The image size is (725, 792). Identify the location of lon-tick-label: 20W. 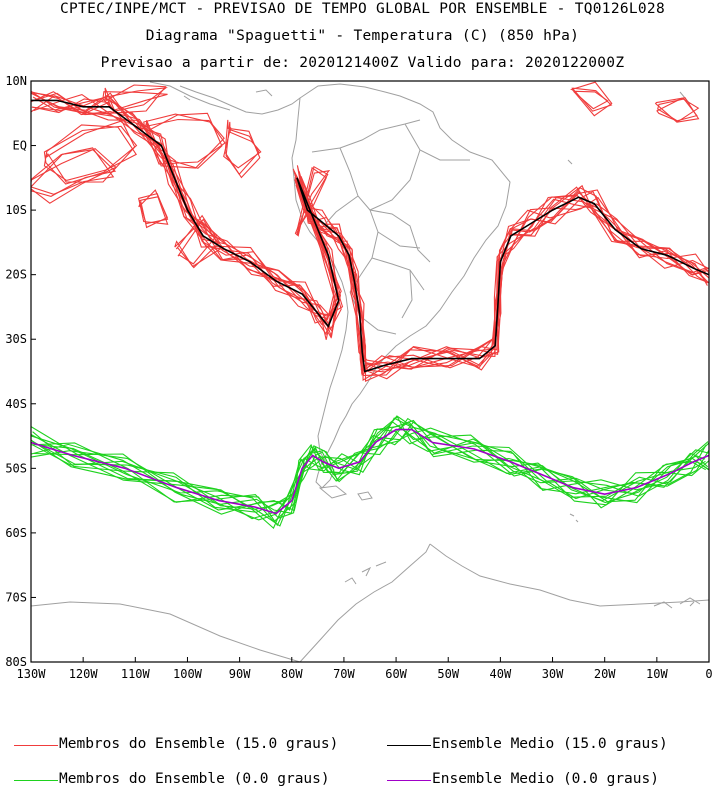
(605, 674).